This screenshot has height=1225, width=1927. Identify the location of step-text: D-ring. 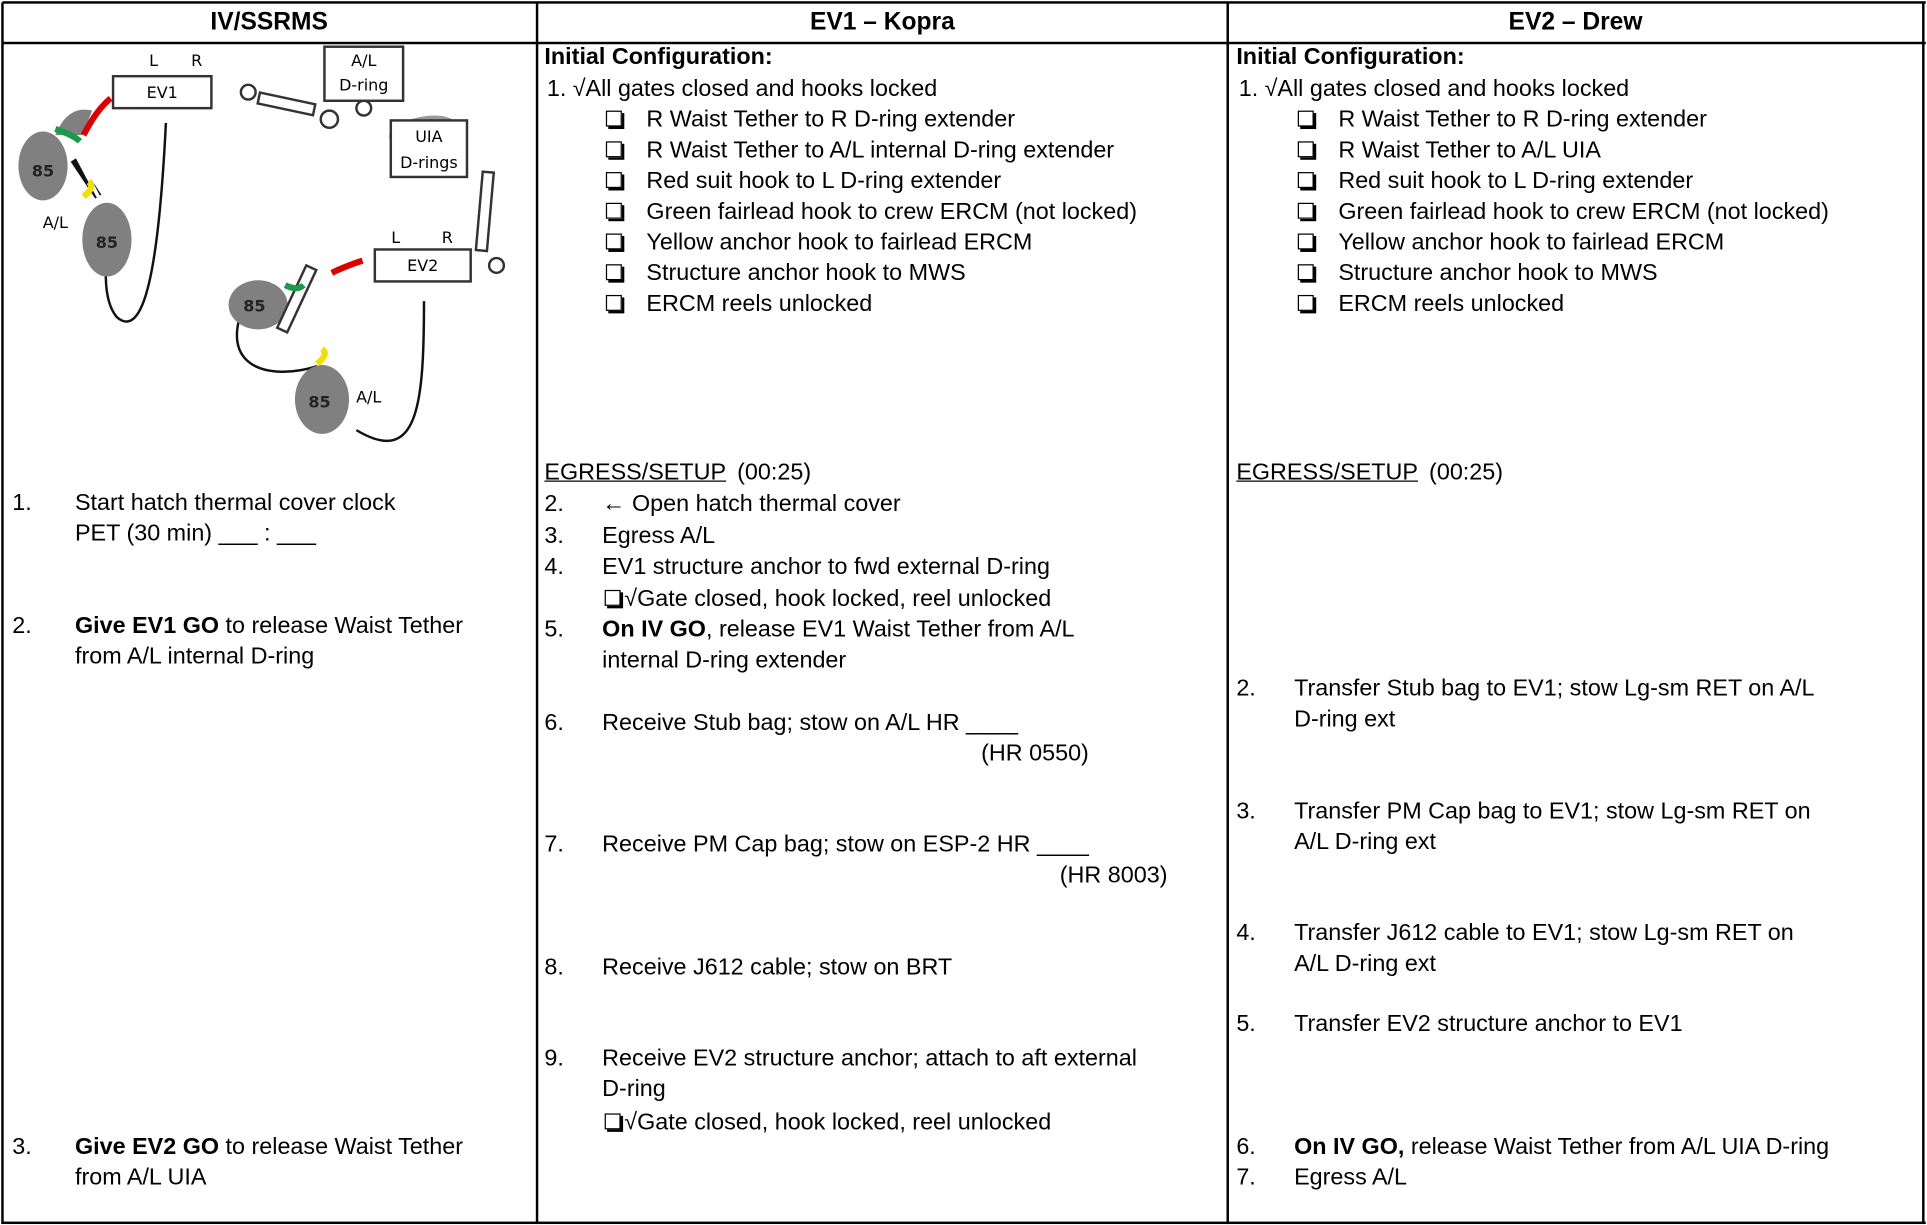
(634, 1089).